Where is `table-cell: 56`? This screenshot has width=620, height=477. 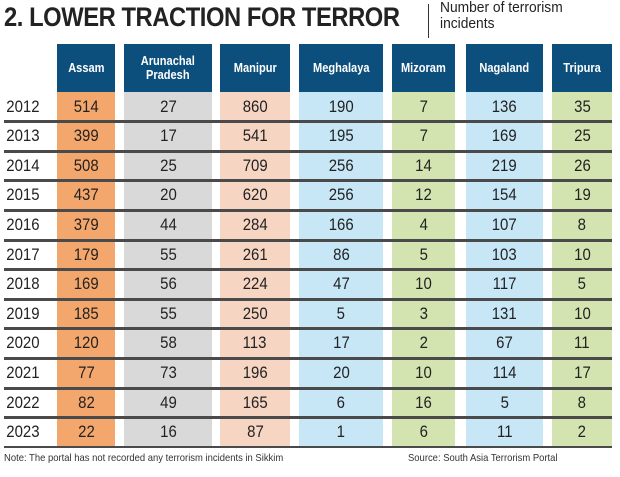
table-cell: 56 is located at coordinates (168, 284).